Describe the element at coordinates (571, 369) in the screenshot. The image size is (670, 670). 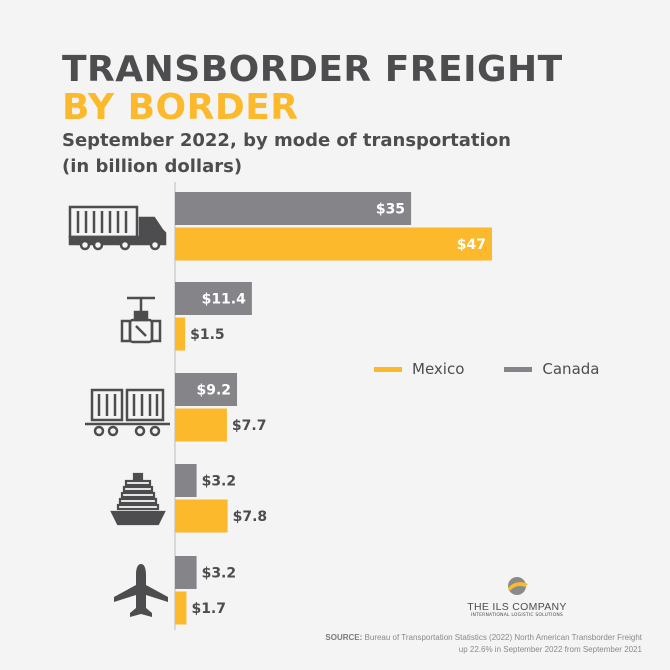
I see `legend-label-canada: Canada` at that location.